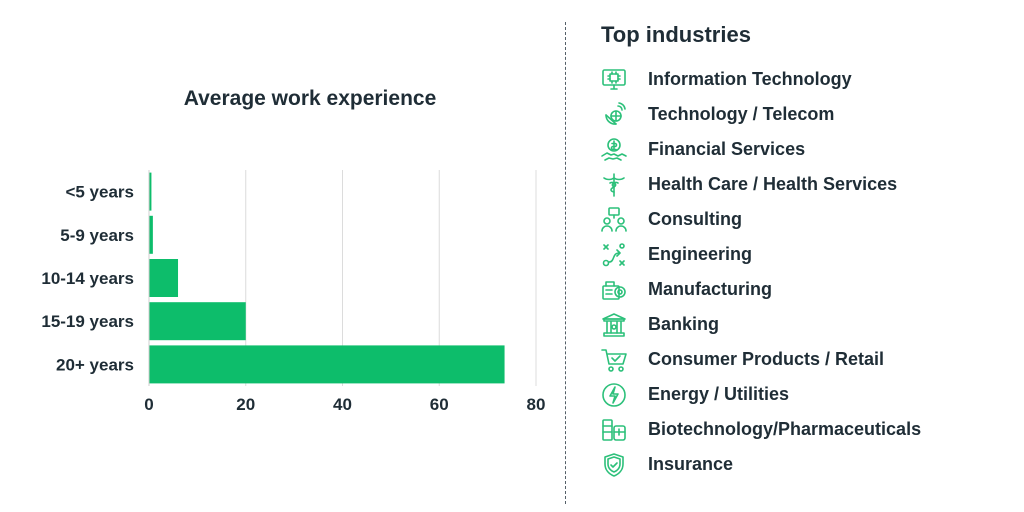 This screenshot has height=512, width=1024. I want to click on industry-item: Technology / Telecom, so click(808, 114).